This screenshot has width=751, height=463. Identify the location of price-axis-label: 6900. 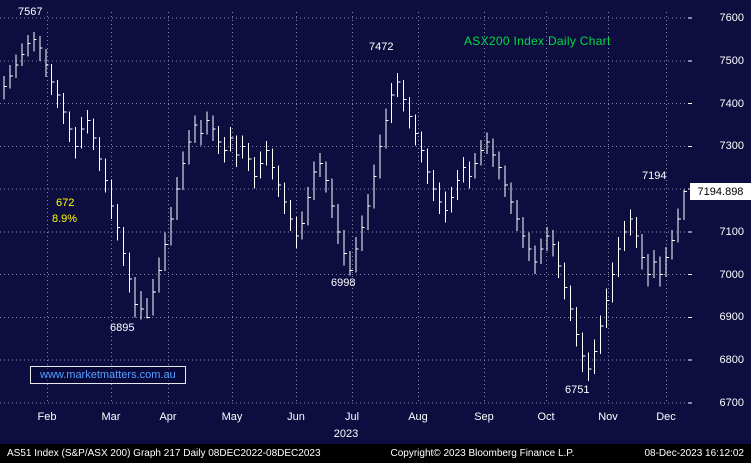
(731, 317).